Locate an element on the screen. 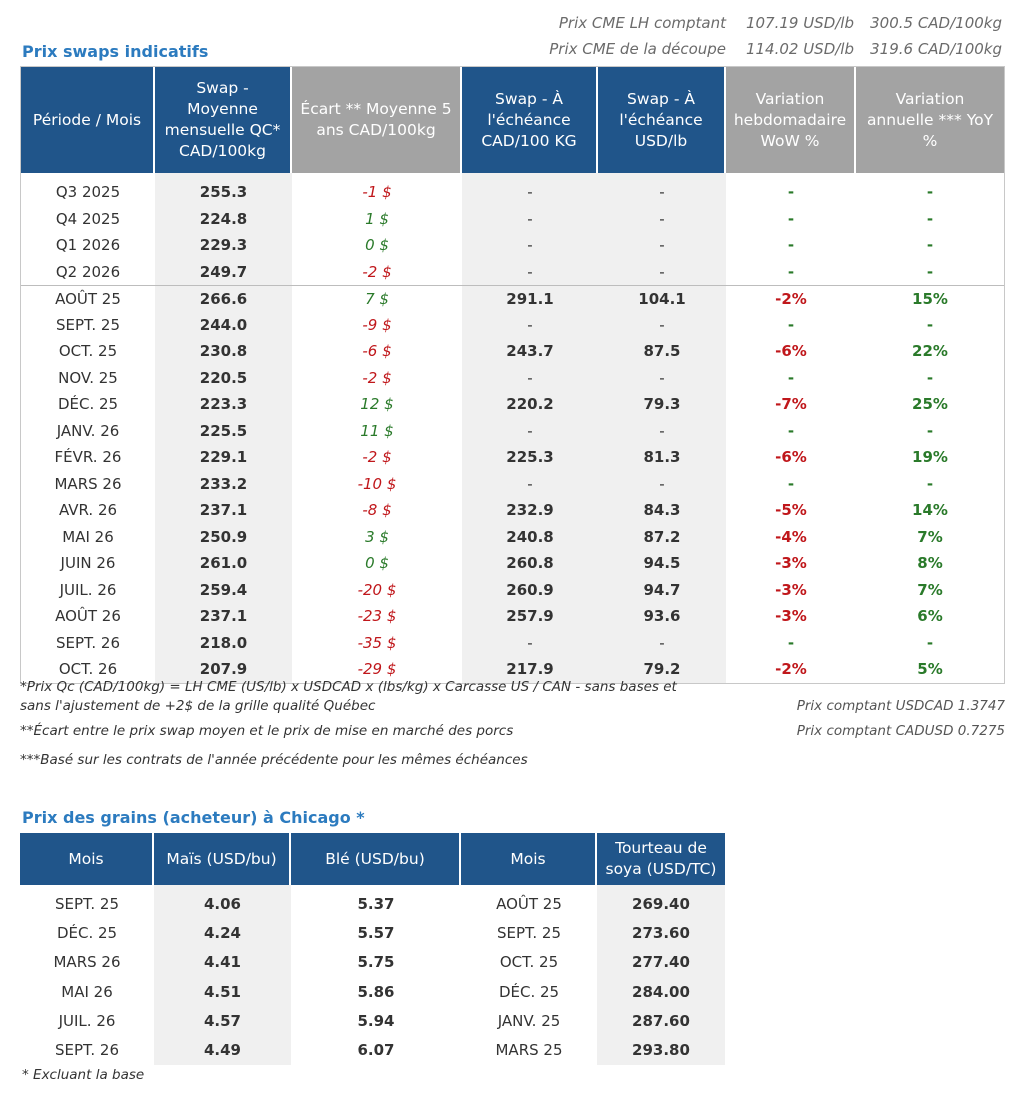  cell-swap-usd: 79.2 is located at coordinates (662, 669).